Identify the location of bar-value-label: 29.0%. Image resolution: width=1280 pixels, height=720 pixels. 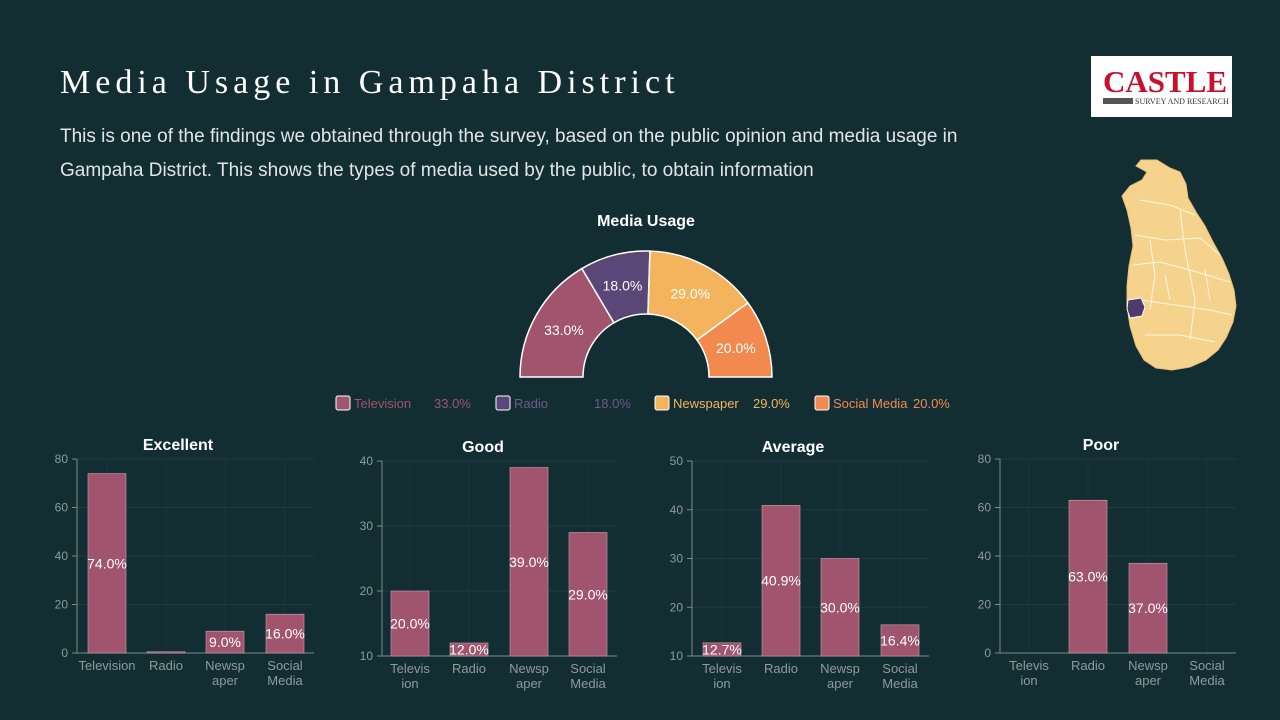
(588, 594).